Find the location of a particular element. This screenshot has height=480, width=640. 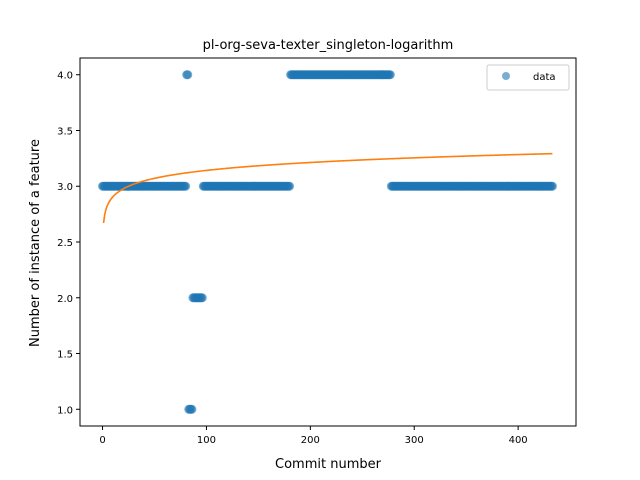

legend: data is located at coordinates (528, 77).